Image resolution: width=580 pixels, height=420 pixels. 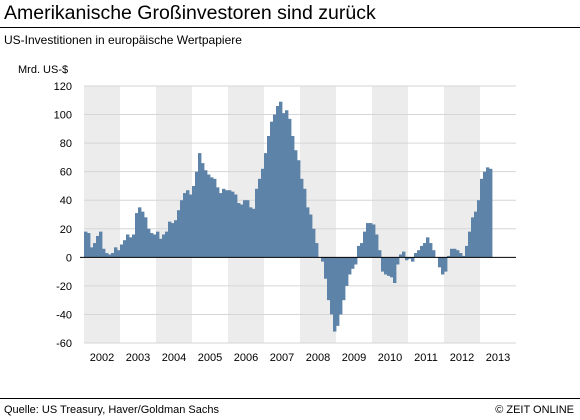 What do you see at coordinates (64, 287) in the screenshot?
I see `y-tick-label: -20` at bounding box center [64, 287].